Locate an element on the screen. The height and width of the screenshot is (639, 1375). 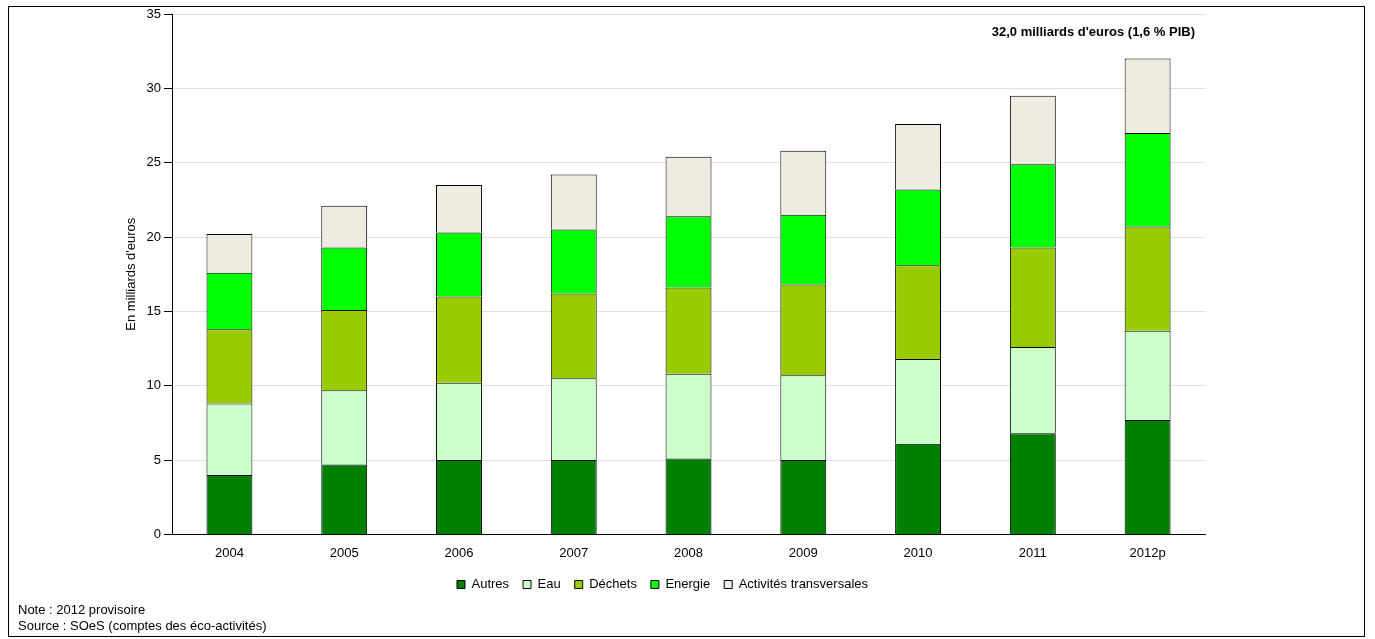
annotation: 32,0 milliards d'euros (1,6 % PIB) is located at coordinates (1093, 31).